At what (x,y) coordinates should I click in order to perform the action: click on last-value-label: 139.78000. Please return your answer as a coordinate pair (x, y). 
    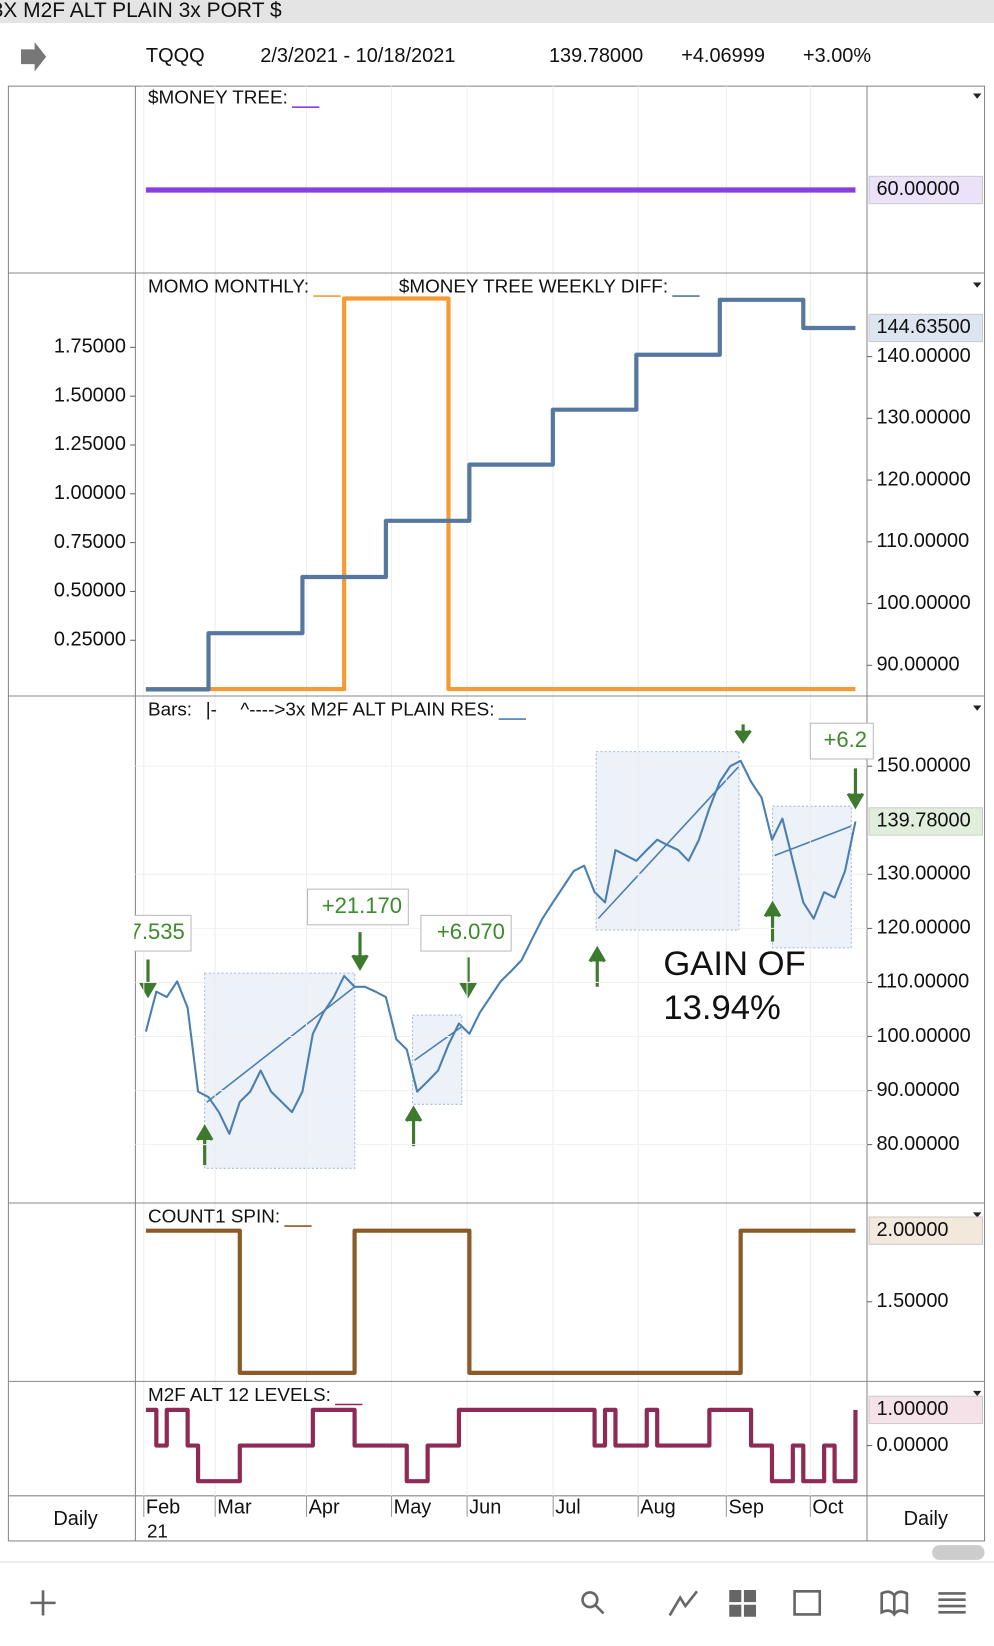
    Looking at the image, I should click on (923, 821).